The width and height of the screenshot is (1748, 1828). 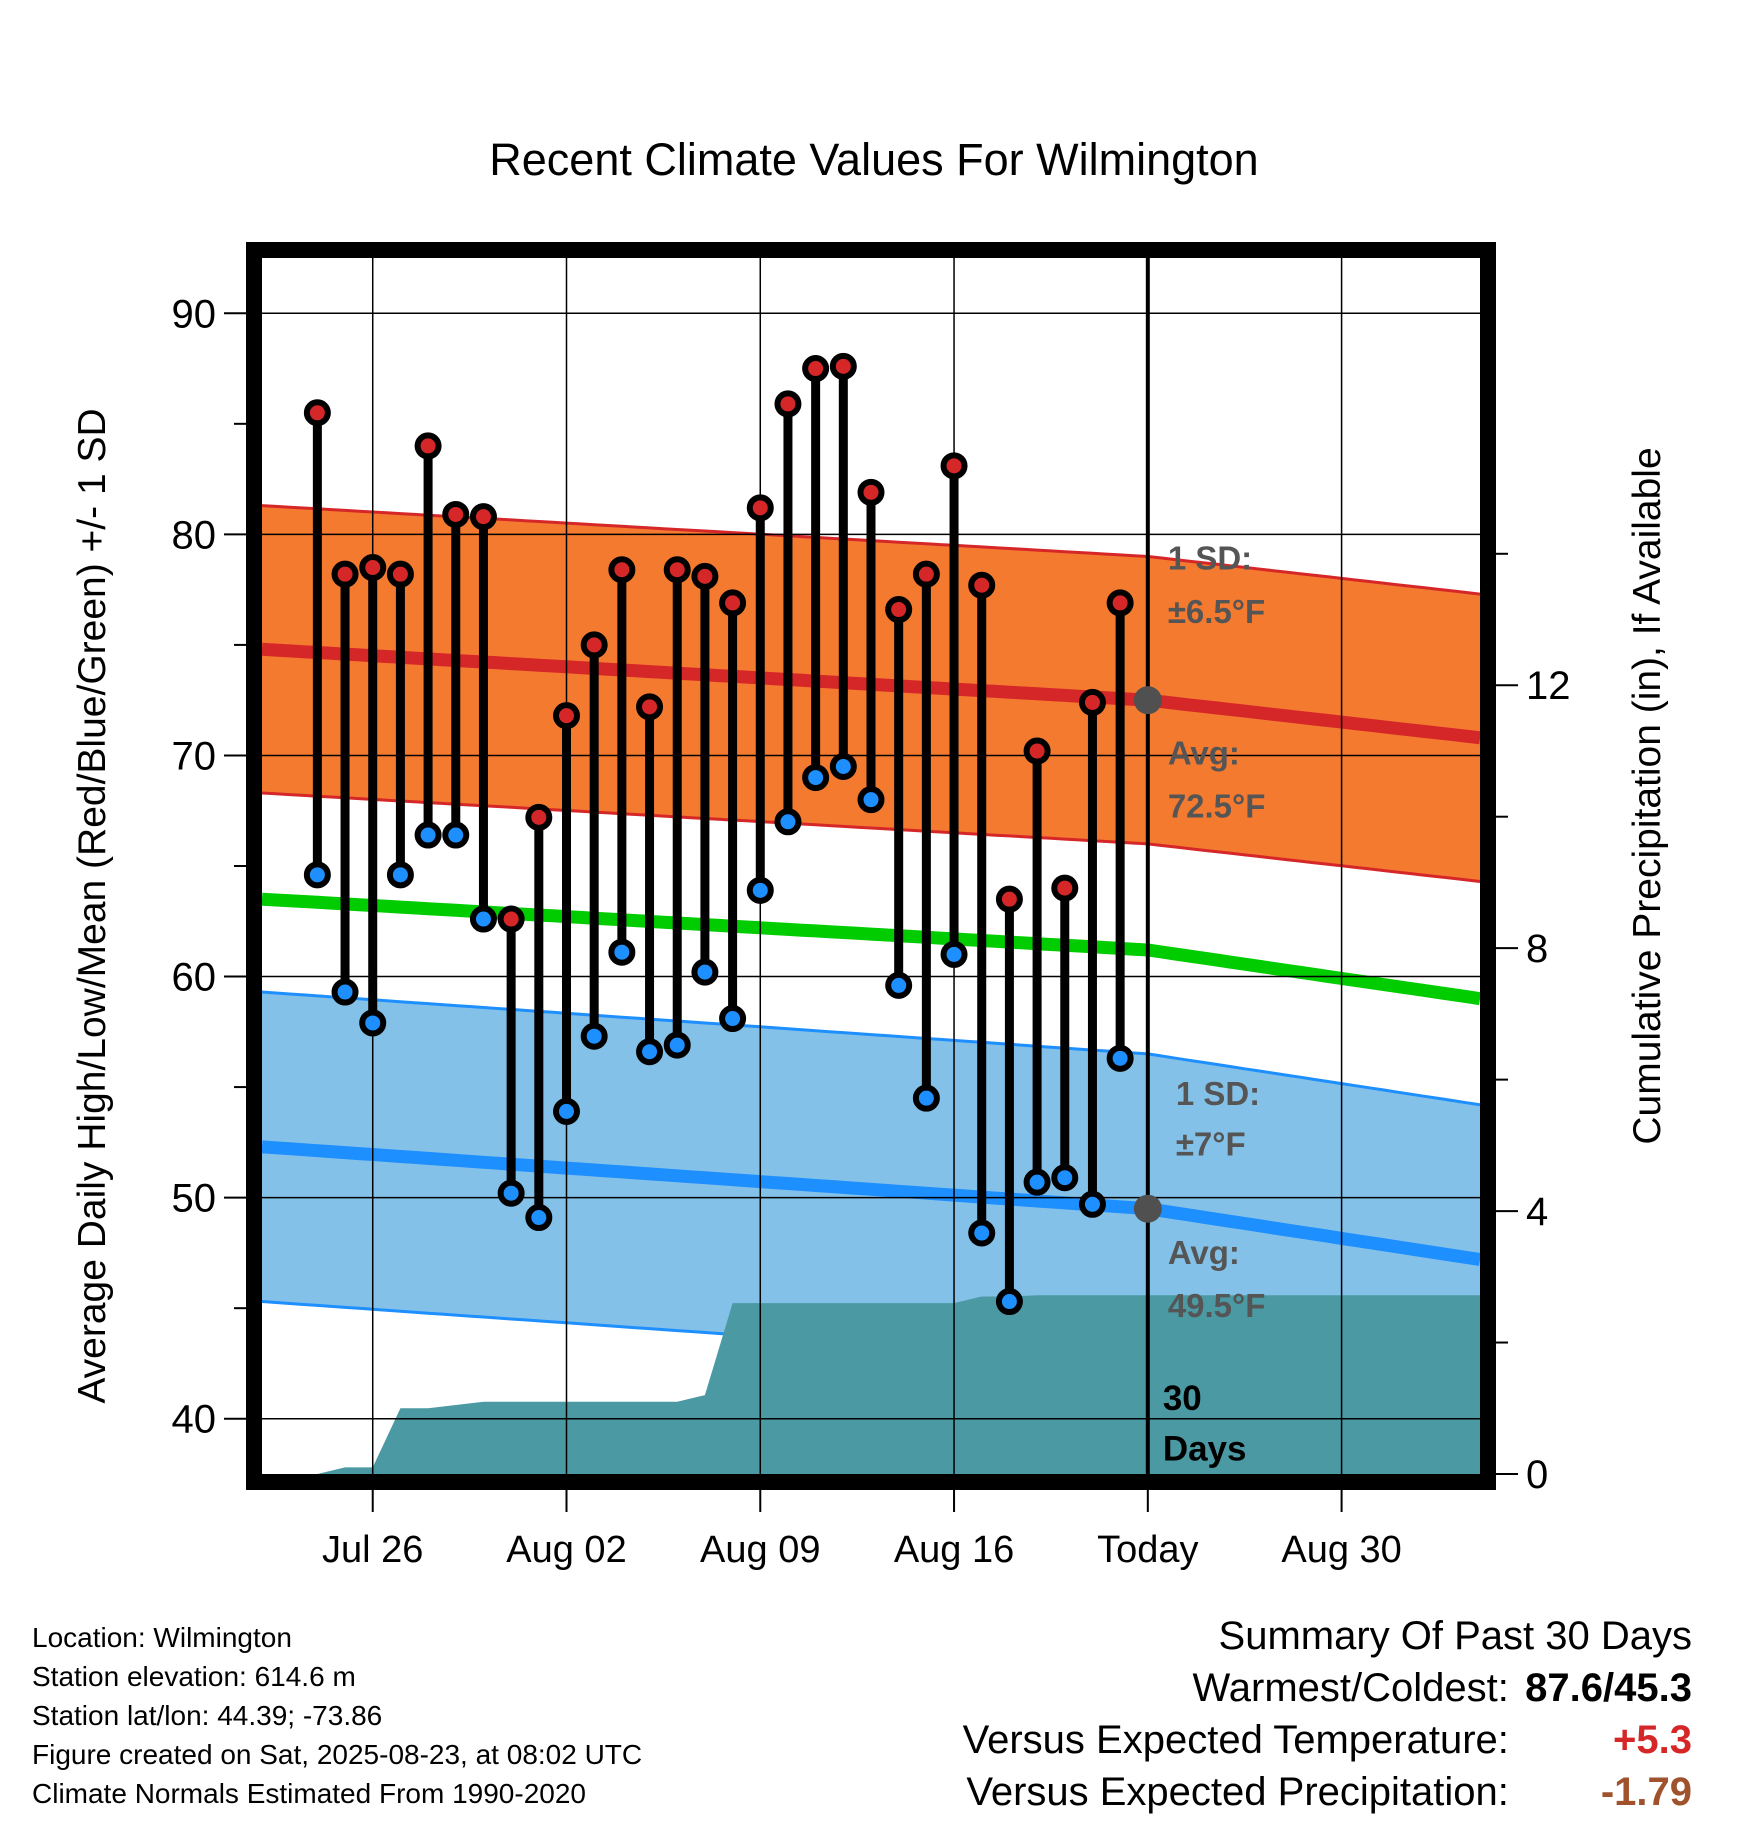 What do you see at coordinates (1147, 1550) in the screenshot?
I see `x-tick-label: Today` at bounding box center [1147, 1550].